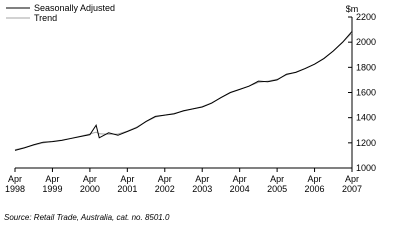 The height and width of the screenshot is (240, 397). Describe the element at coordinates (15, 184) in the screenshot. I see `x-tick-label: Apr 1998` at that location.